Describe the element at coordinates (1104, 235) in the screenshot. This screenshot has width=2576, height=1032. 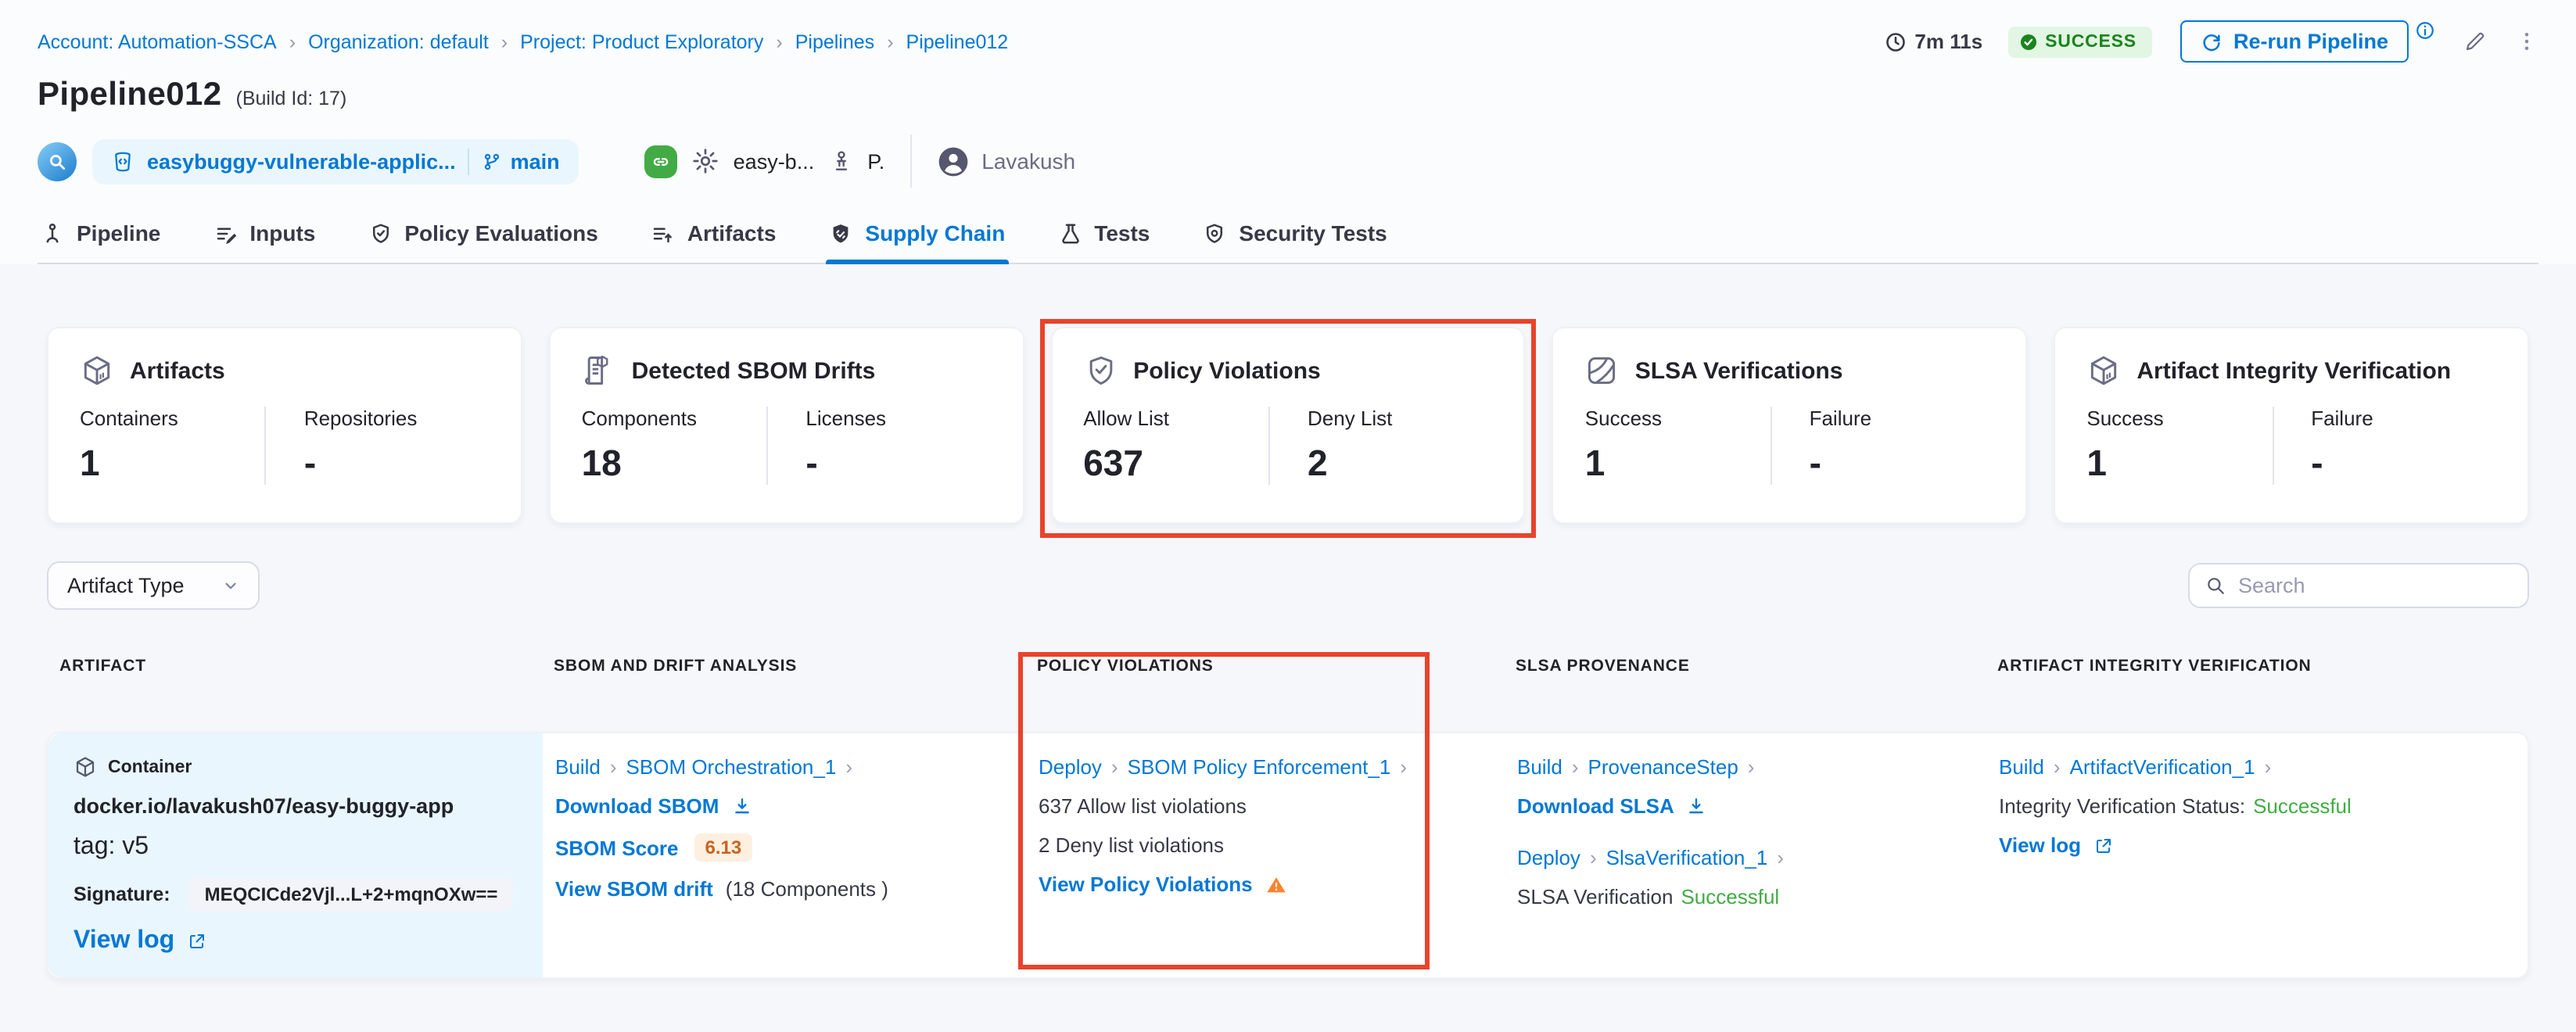
I see `tab-tests: Tests` at that location.